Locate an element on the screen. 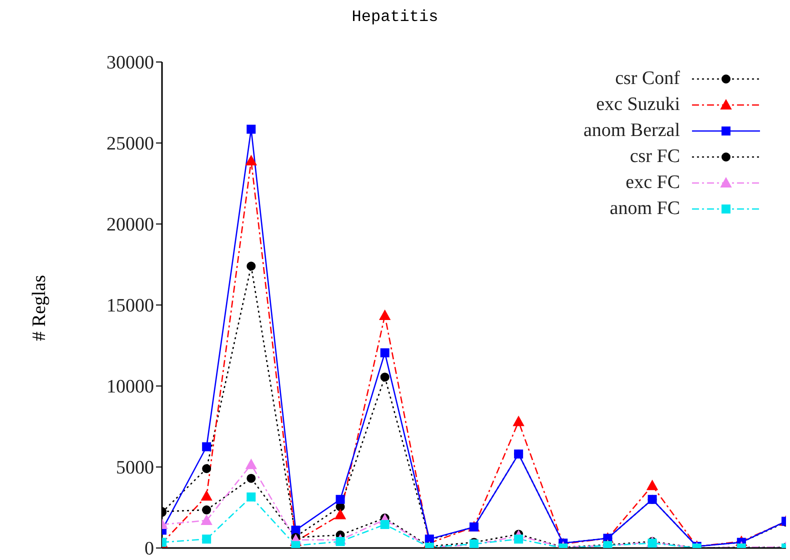 This screenshot has height=560, width=790. legend-label: csr Conf is located at coordinates (647, 79).